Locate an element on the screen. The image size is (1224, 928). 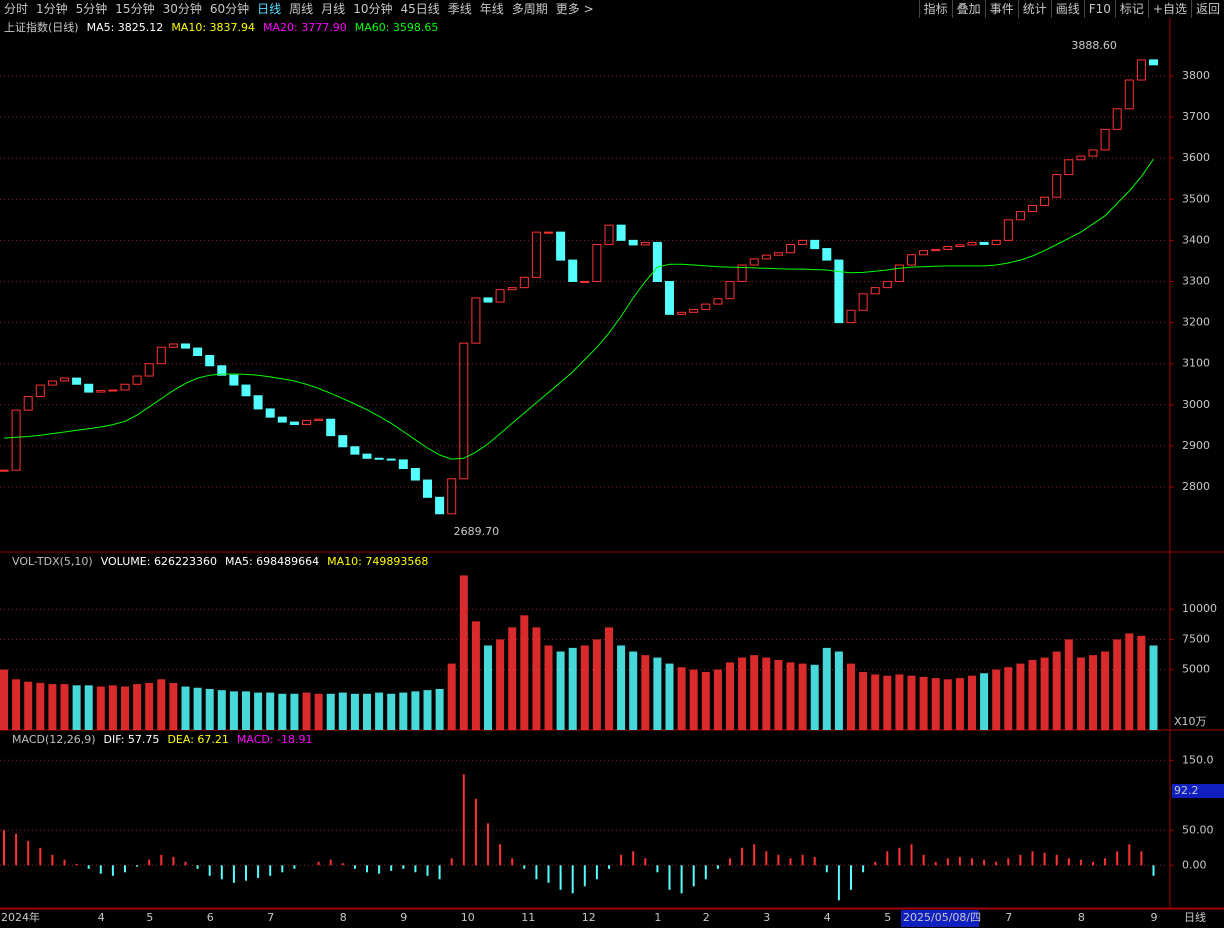
tab: 更多 > is located at coordinates (574, 9).